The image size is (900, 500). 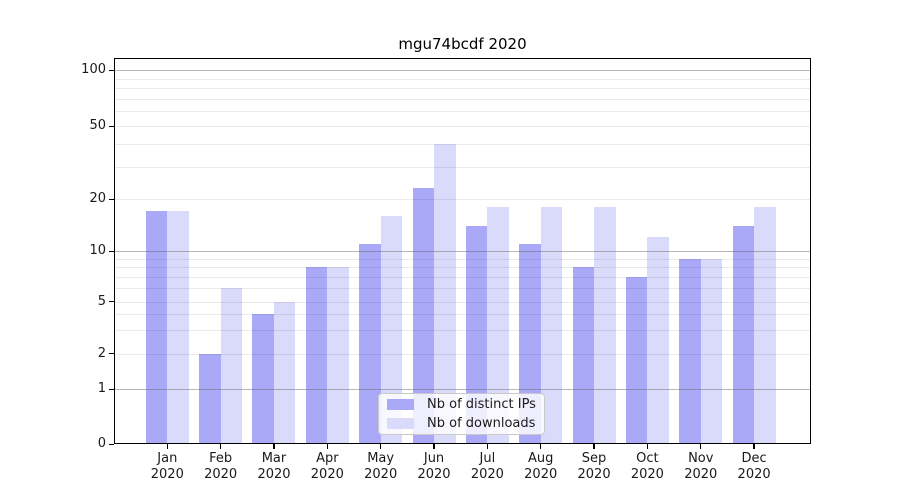 What do you see at coordinates (462, 44) in the screenshot?
I see `chart-title: mgu74bcdf 2020` at bounding box center [462, 44].